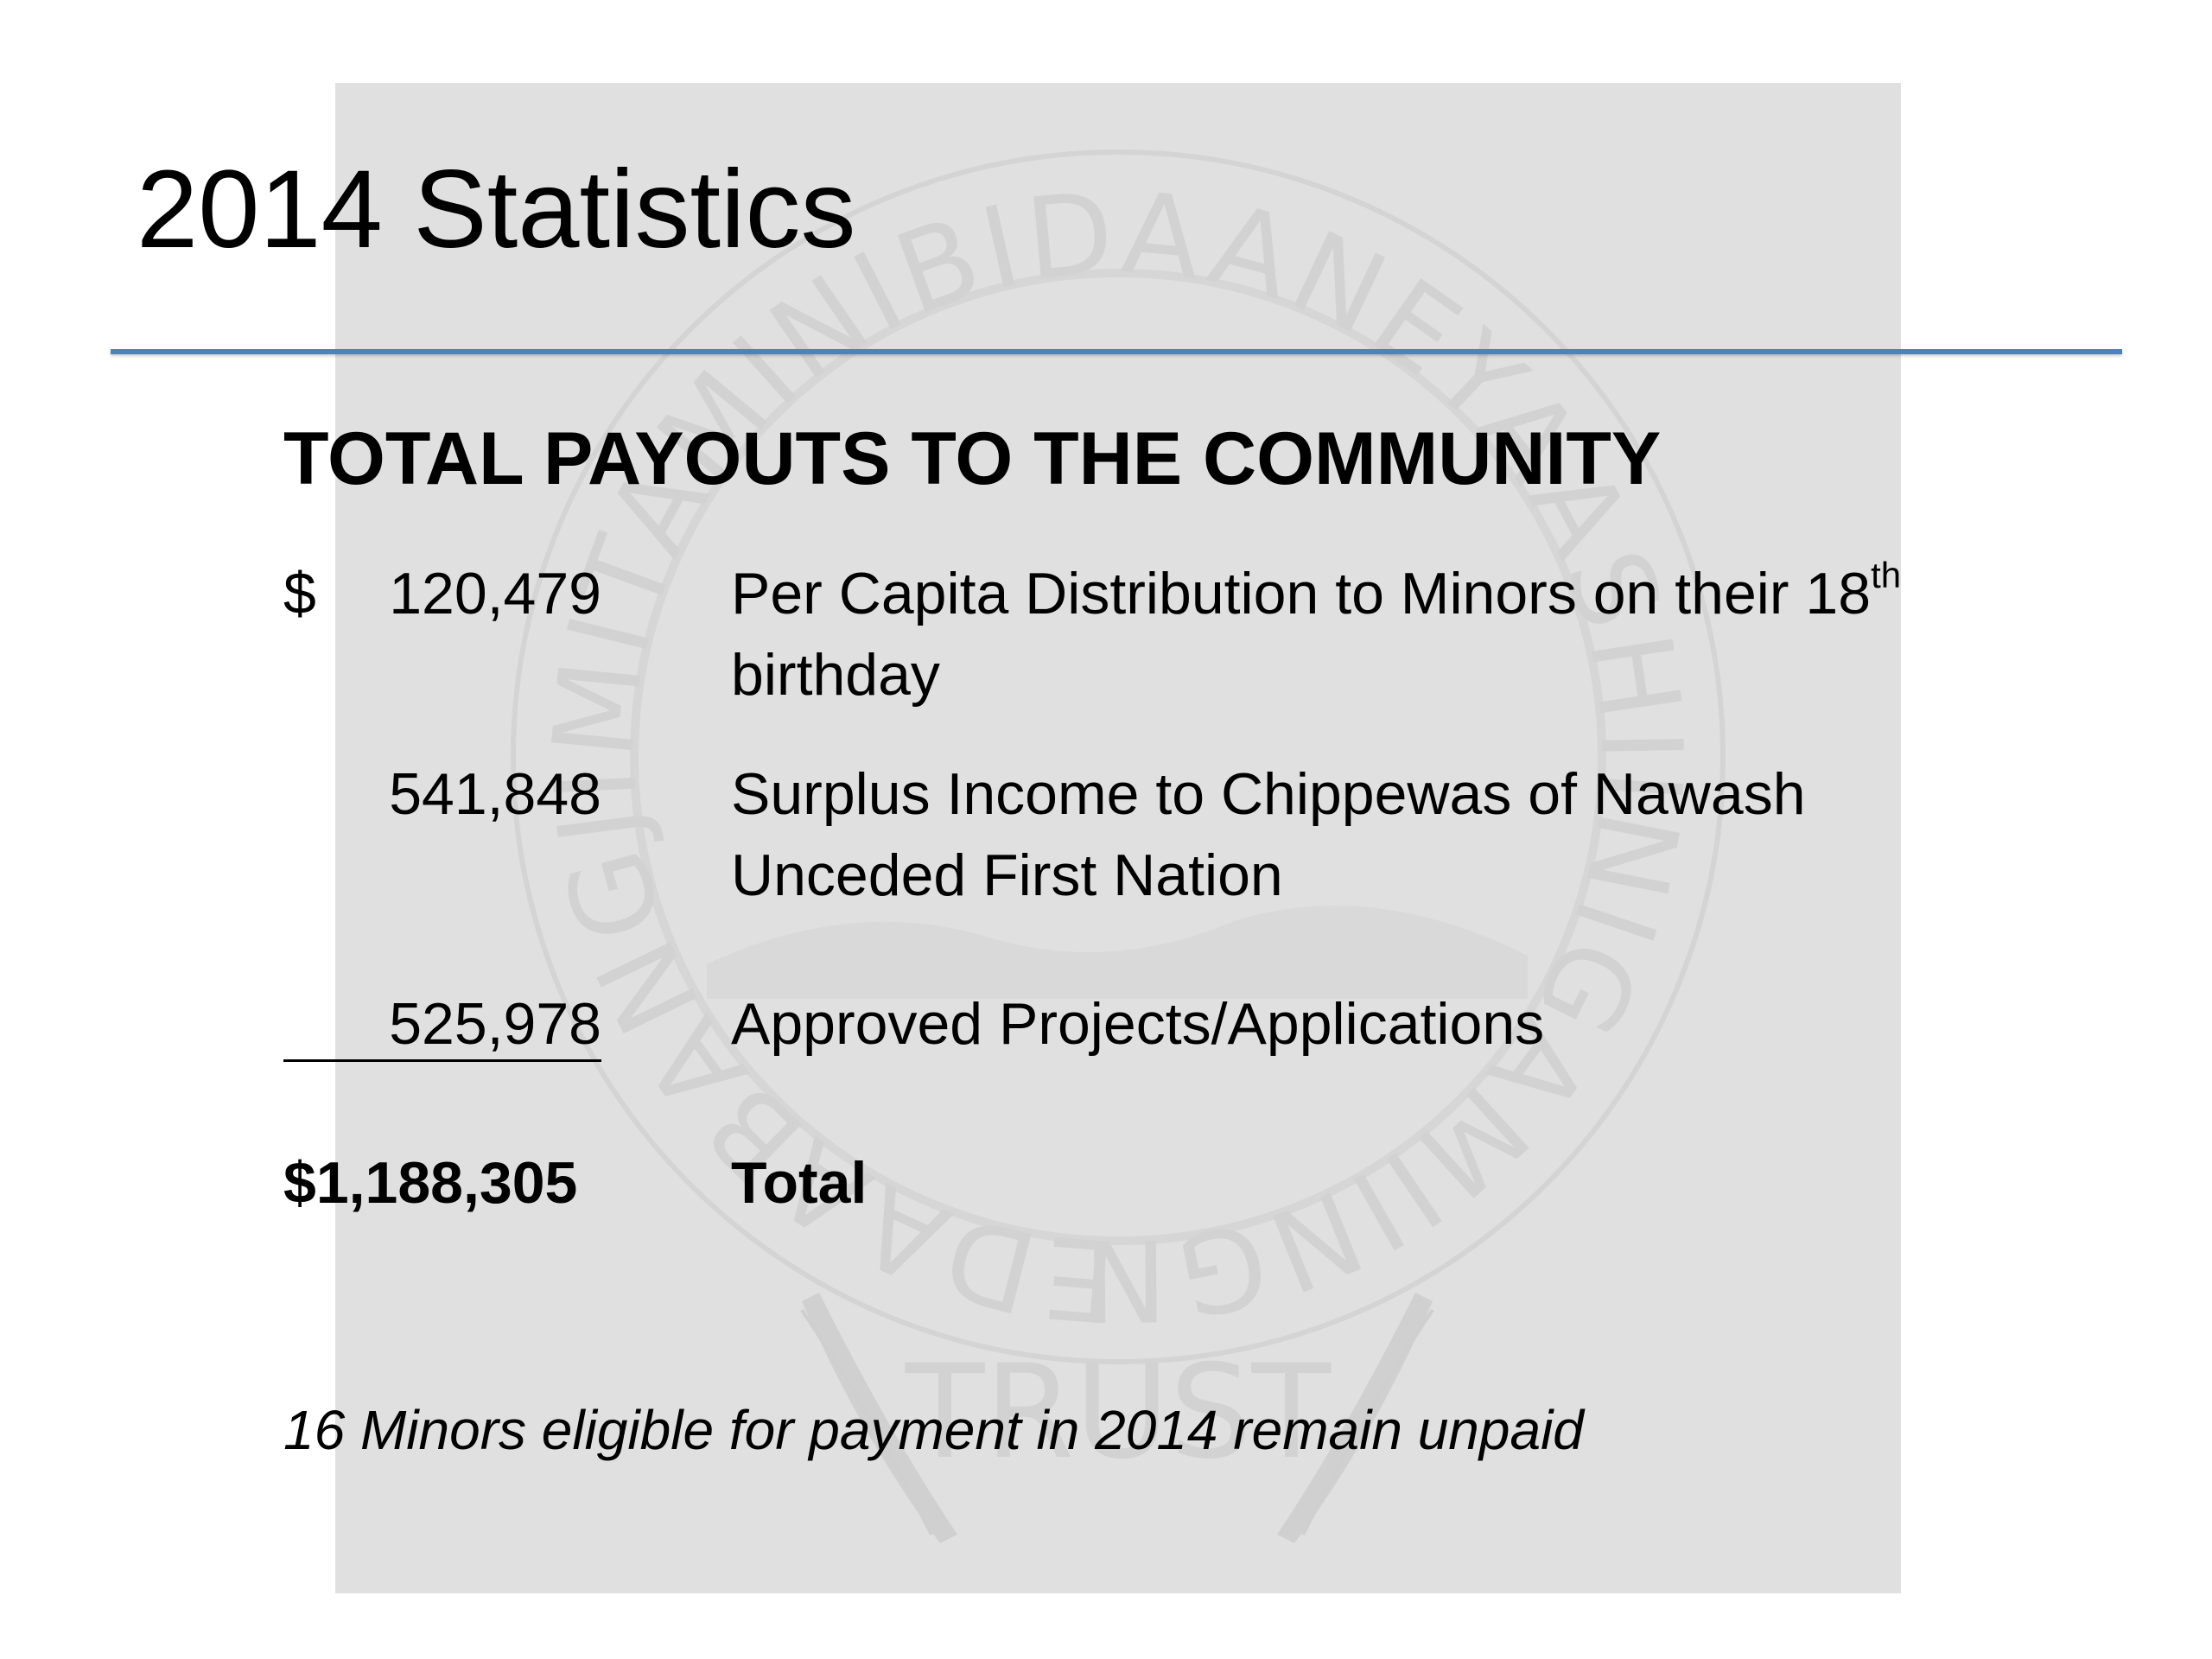  What do you see at coordinates (799, 1183) in the screenshot?
I see `total-label: Total` at bounding box center [799, 1183].